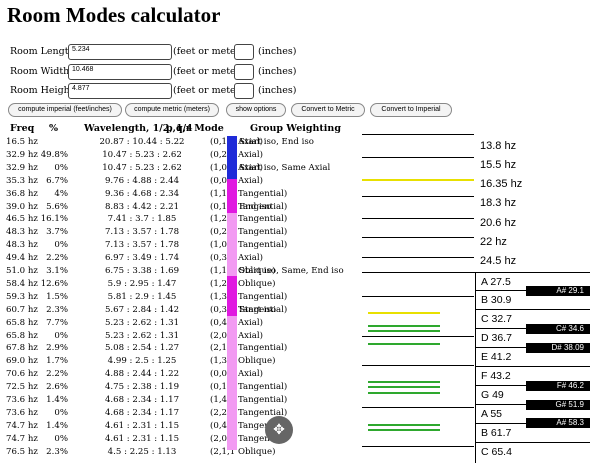 The height and width of the screenshot is (463, 590). I want to click on move-arrows-icon: ✥, so click(279, 430).